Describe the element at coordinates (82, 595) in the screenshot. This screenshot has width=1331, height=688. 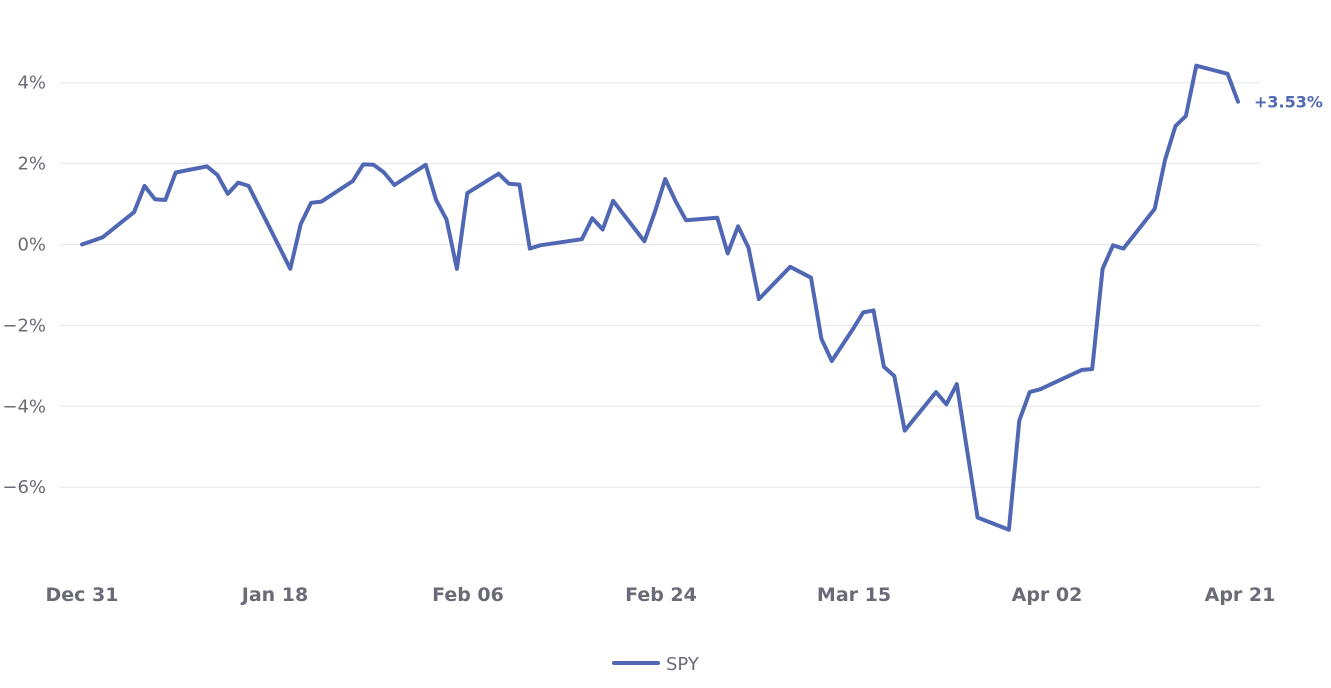
I see `x-tick-label: Dec 31` at that location.